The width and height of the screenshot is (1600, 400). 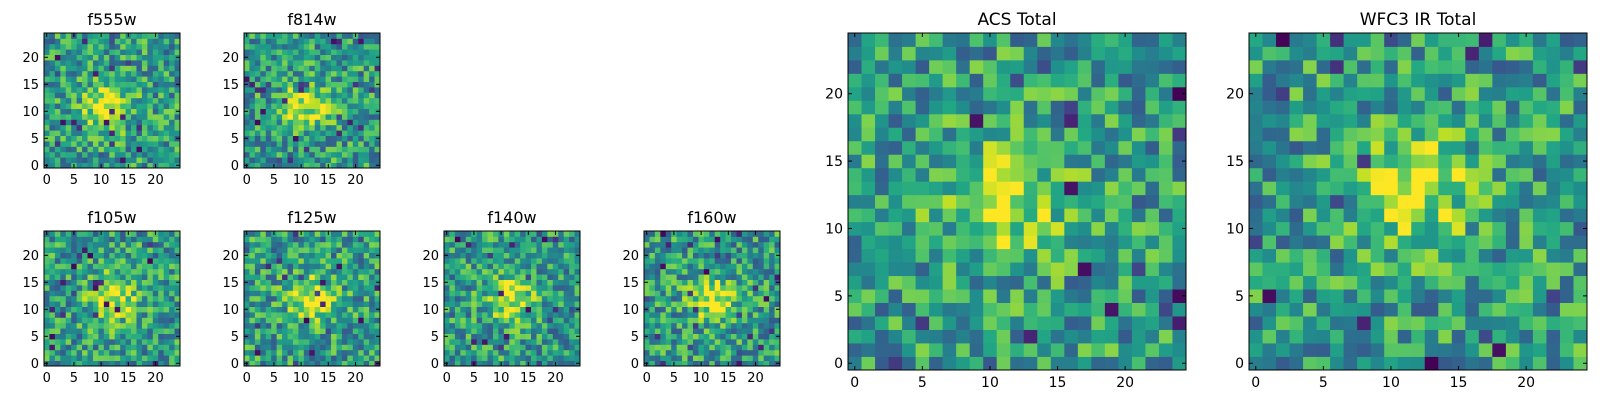 What do you see at coordinates (755, 378) in the screenshot?
I see `x-tick-label: 20` at bounding box center [755, 378].